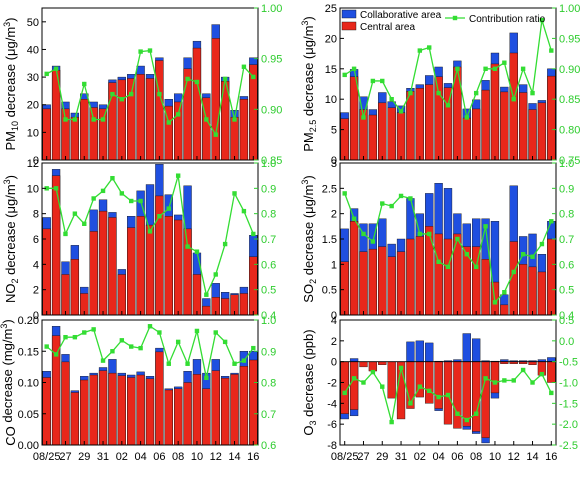  What do you see at coordinates (65, 457) in the screenshot?
I see `x-tick-label: 27` at bounding box center [65, 457].